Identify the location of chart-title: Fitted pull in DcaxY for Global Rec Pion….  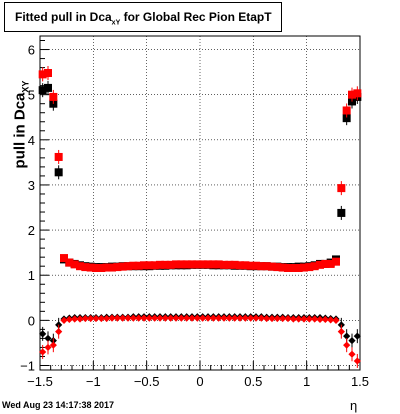
(143, 18).